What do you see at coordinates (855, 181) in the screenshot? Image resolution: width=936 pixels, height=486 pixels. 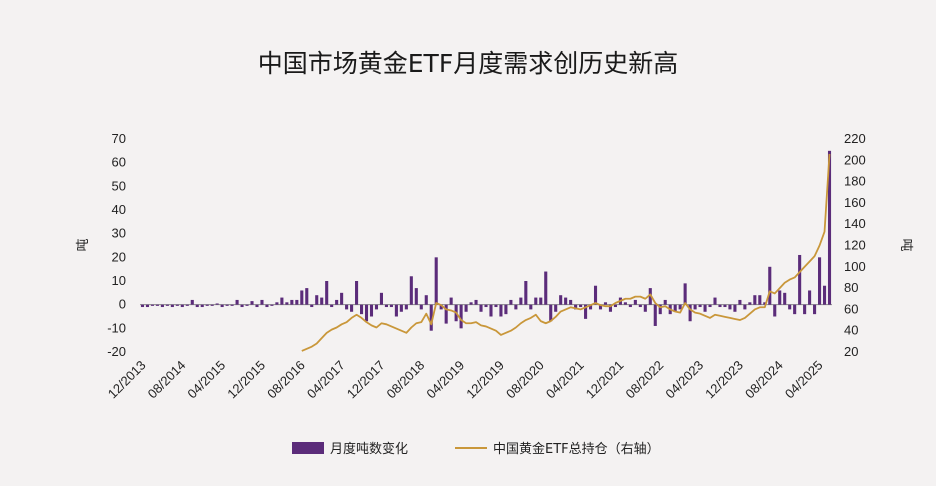 I see `right-tick-label: 180` at bounding box center [855, 181].